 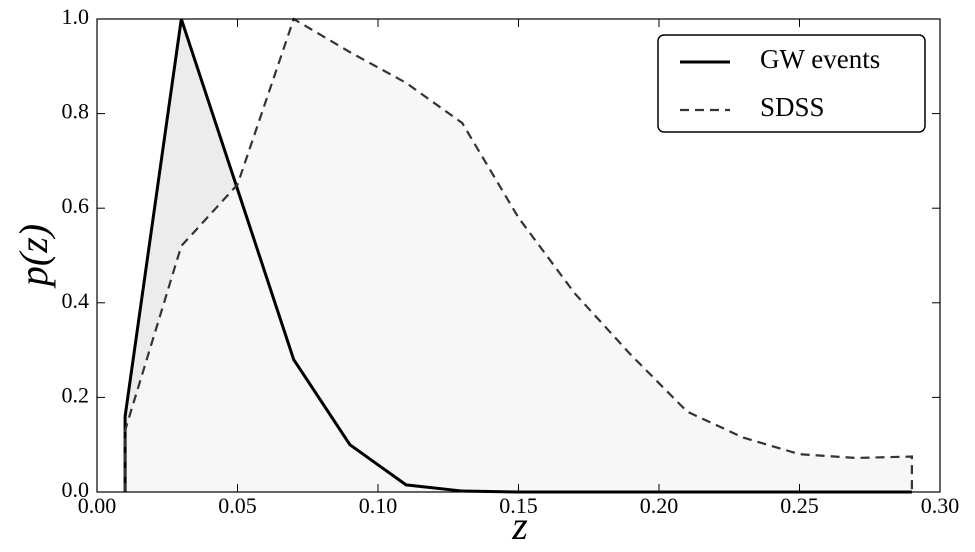 What do you see at coordinates (940, 505) in the screenshot?
I see `x-tick-label: 0.30` at bounding box center [940, 505].